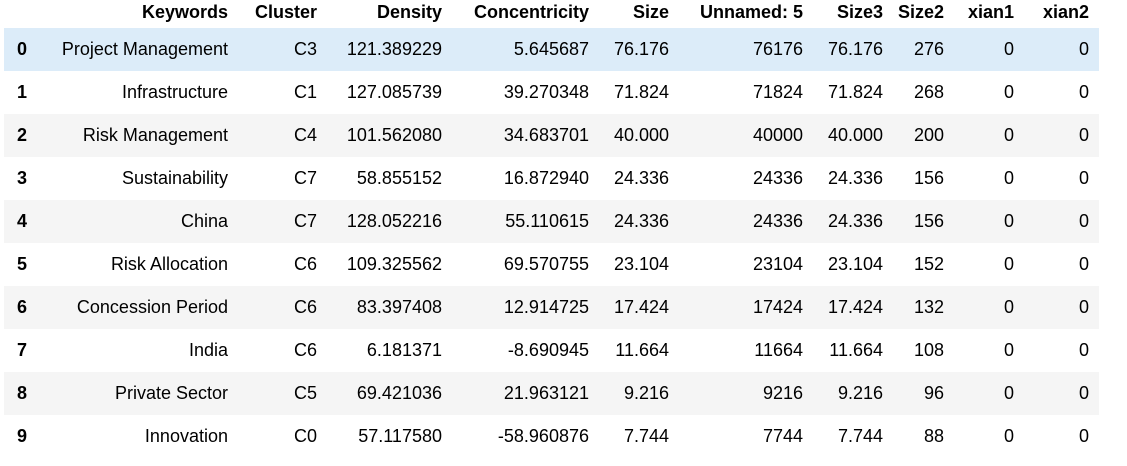 This screenshot has height=466, width=1127. What do you see at coordinates (855, 264) in the screenshot?
I see `cell-size3: 23.104` at bounding box center [855, 264].